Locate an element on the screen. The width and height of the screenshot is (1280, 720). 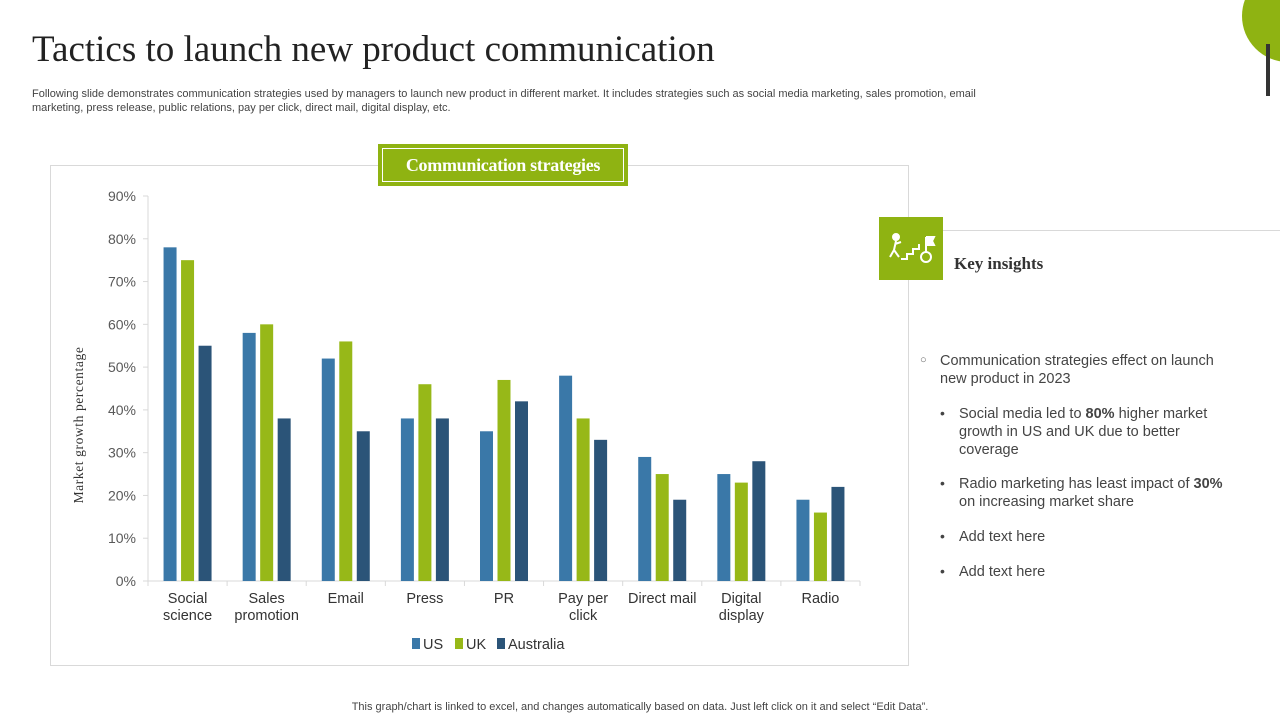
legend-swatch-uk is located at coordinates (459, 643).